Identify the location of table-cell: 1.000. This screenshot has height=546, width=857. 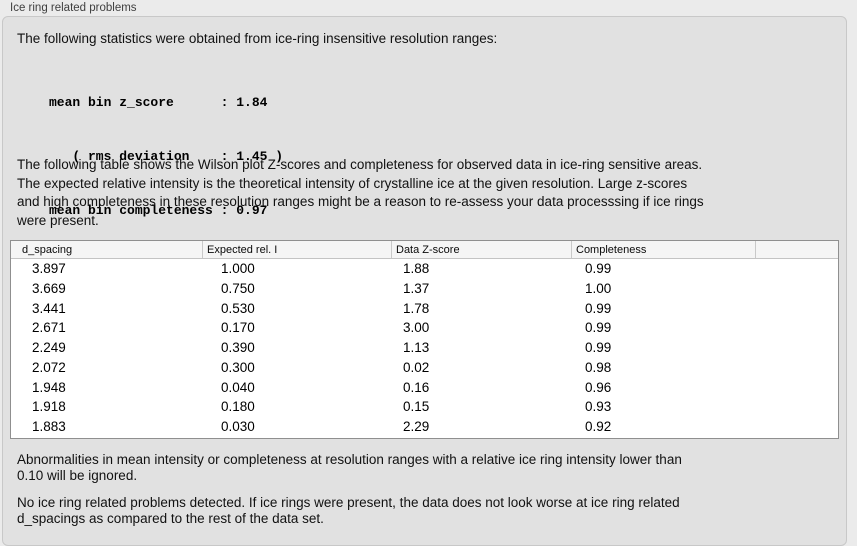
(238, 268).